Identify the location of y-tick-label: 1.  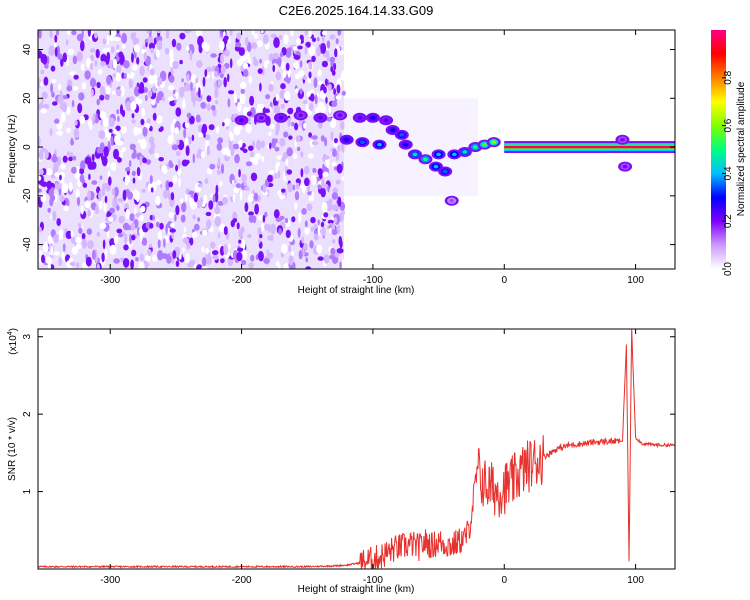
(27, 491).